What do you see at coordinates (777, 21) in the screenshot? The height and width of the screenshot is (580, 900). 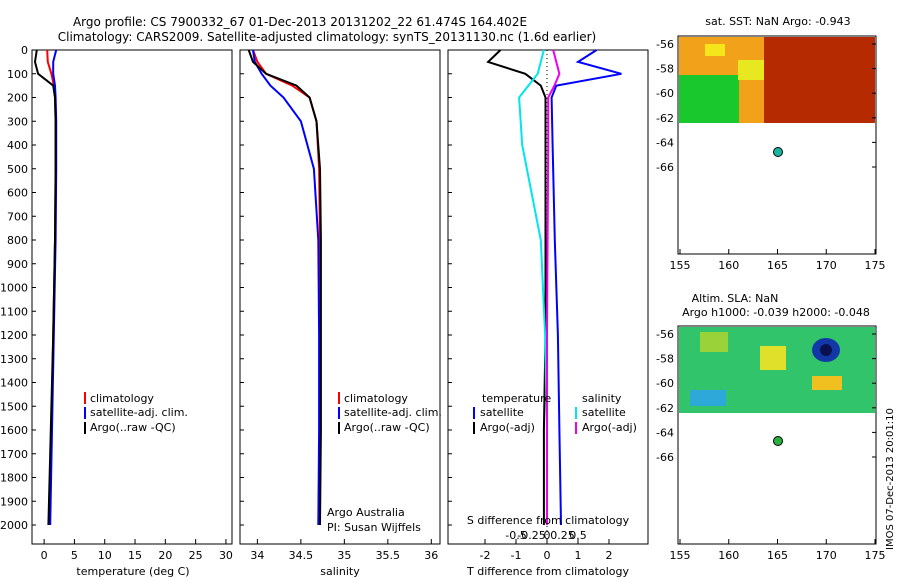 I see `sst-map-title: sat. SST: NaN Argo: -0.943` at bounding box center [777, 21].